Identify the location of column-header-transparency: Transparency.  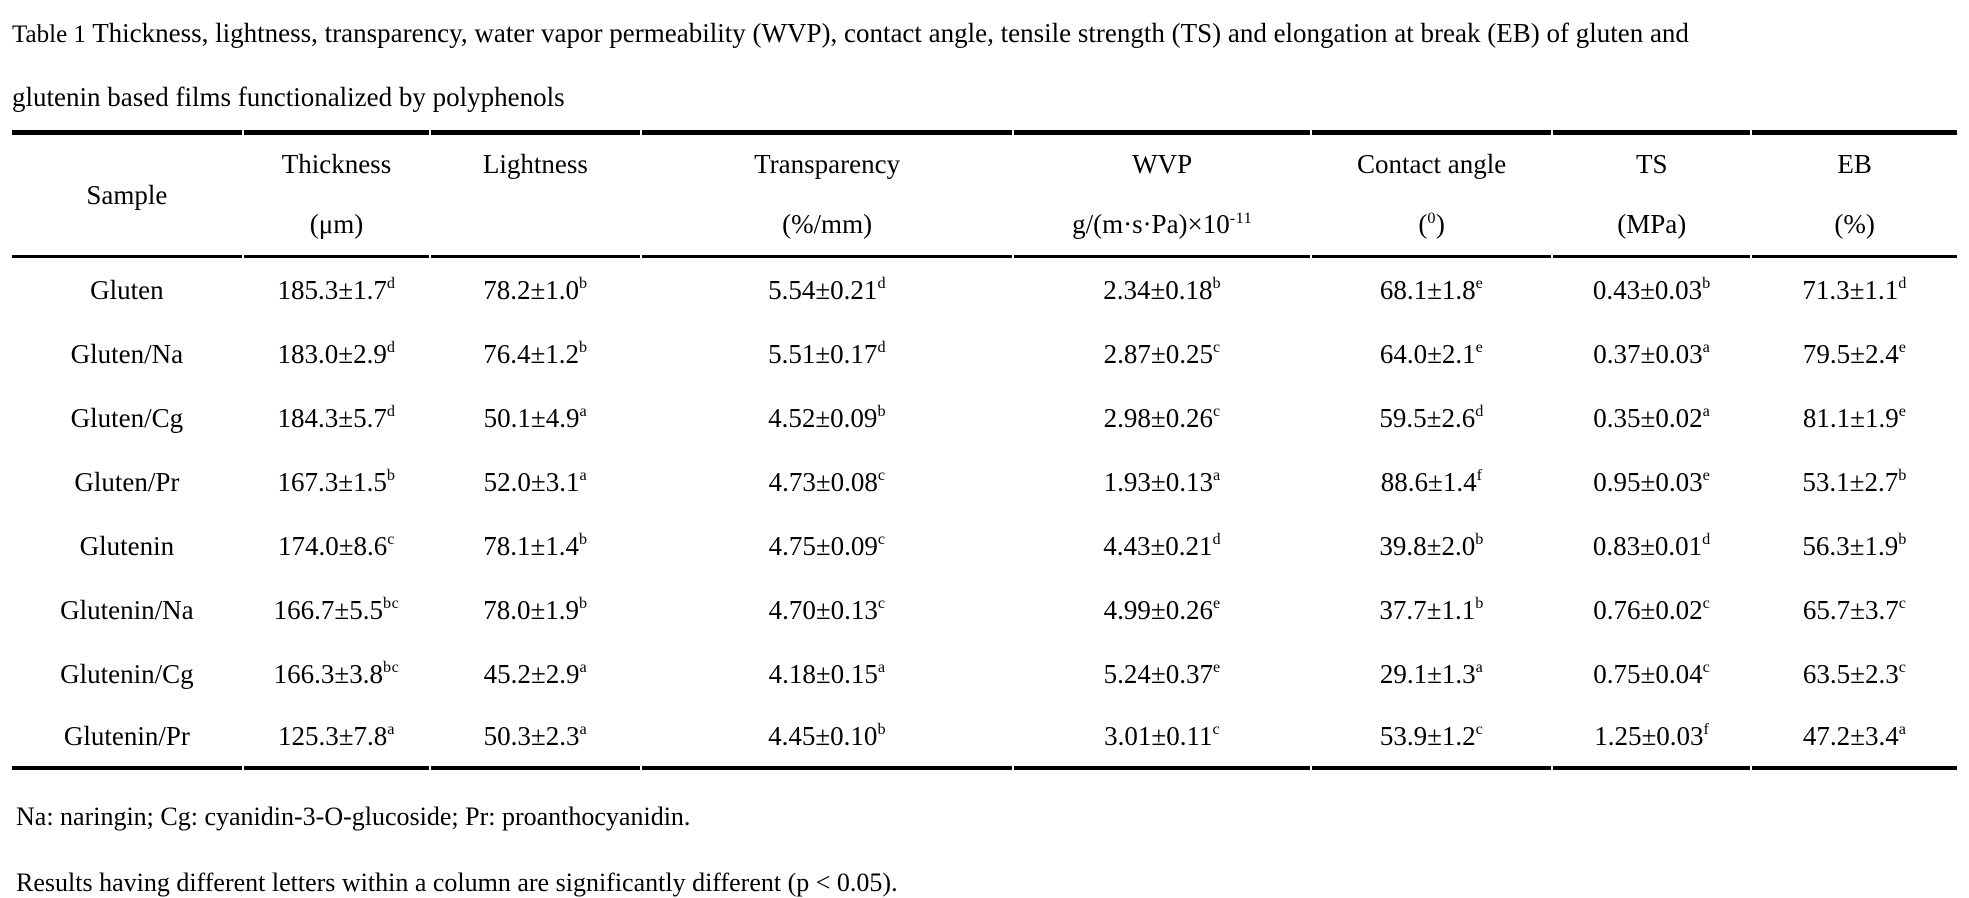
(827, 162).